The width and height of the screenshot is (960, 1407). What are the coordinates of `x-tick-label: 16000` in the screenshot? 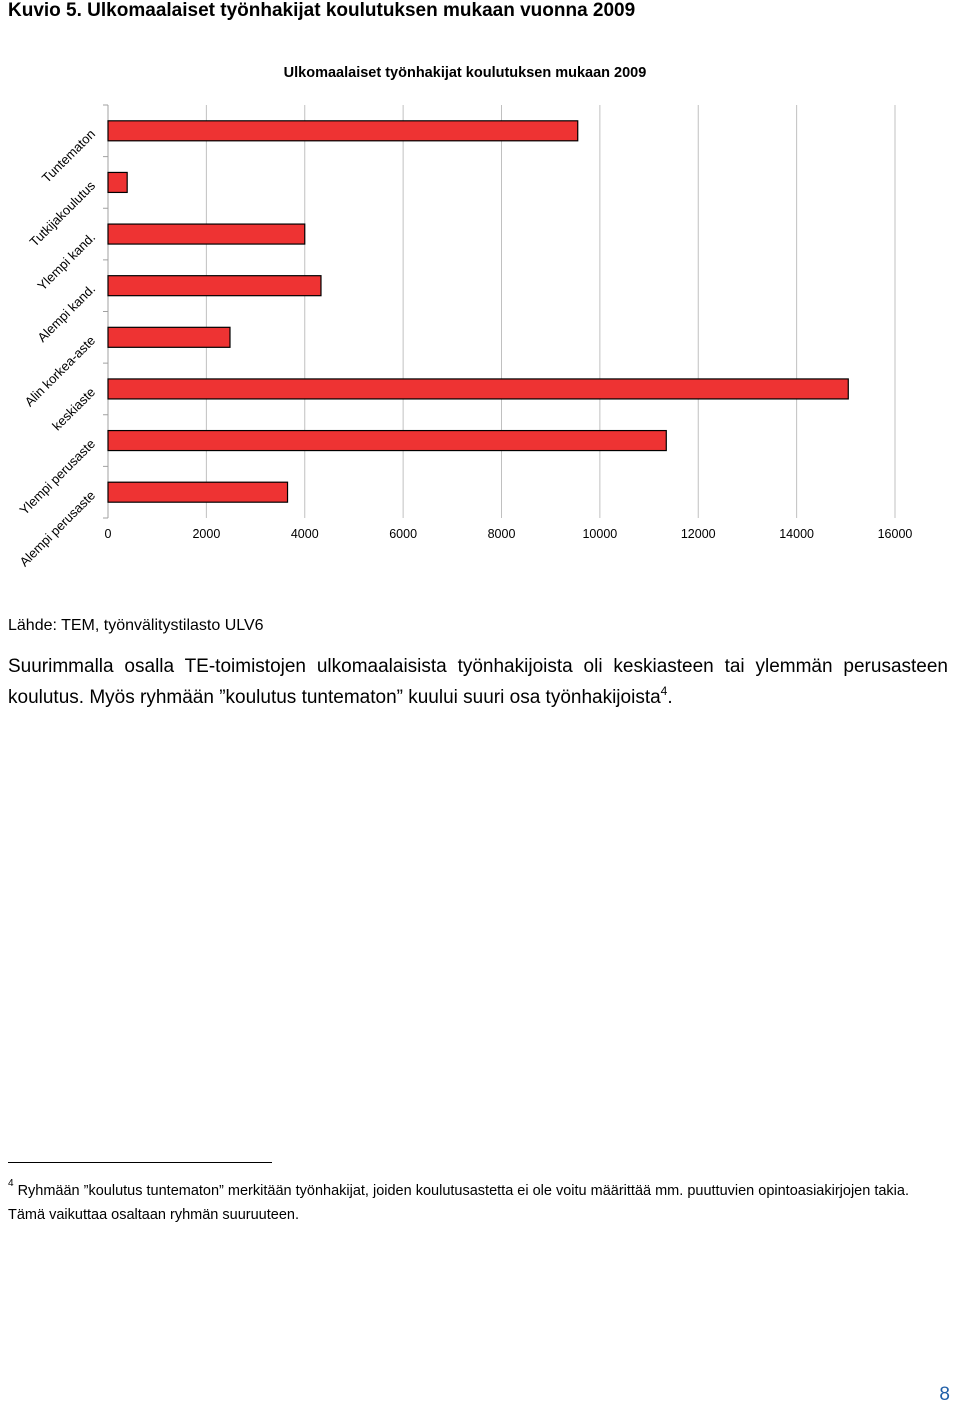 It's located at (895, 534).